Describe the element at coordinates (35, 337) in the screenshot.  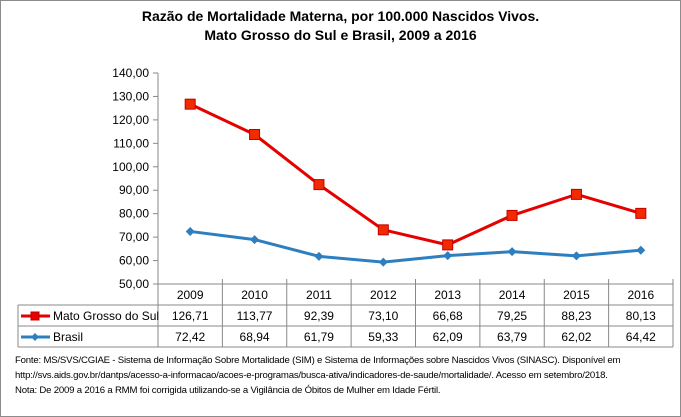
I see `legend-diamond-marker` at that location.